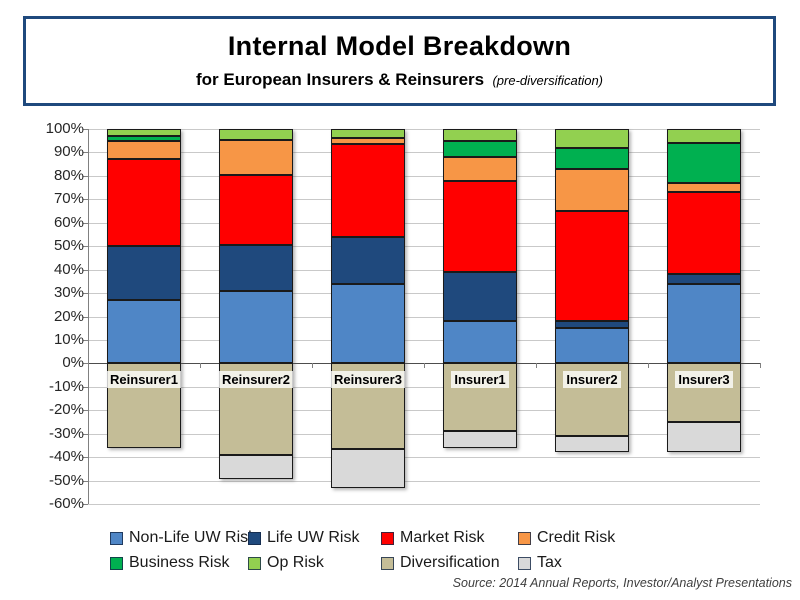  I want to click on category-label: Reinsurer1, so click(144, 379).